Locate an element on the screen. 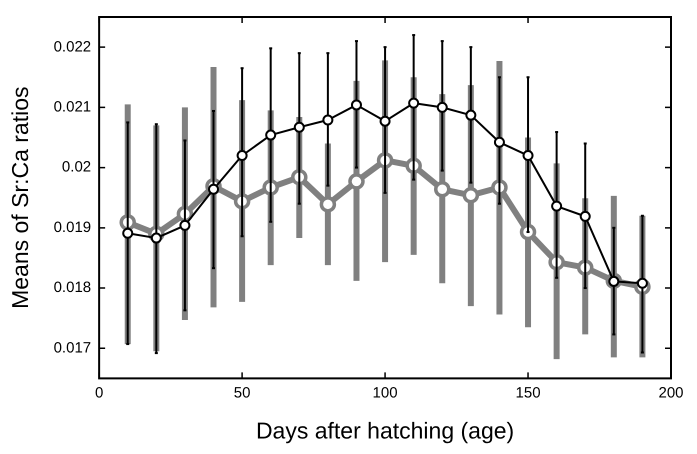  y-tick-label: 0.022 is located at coordinates (73, 47).